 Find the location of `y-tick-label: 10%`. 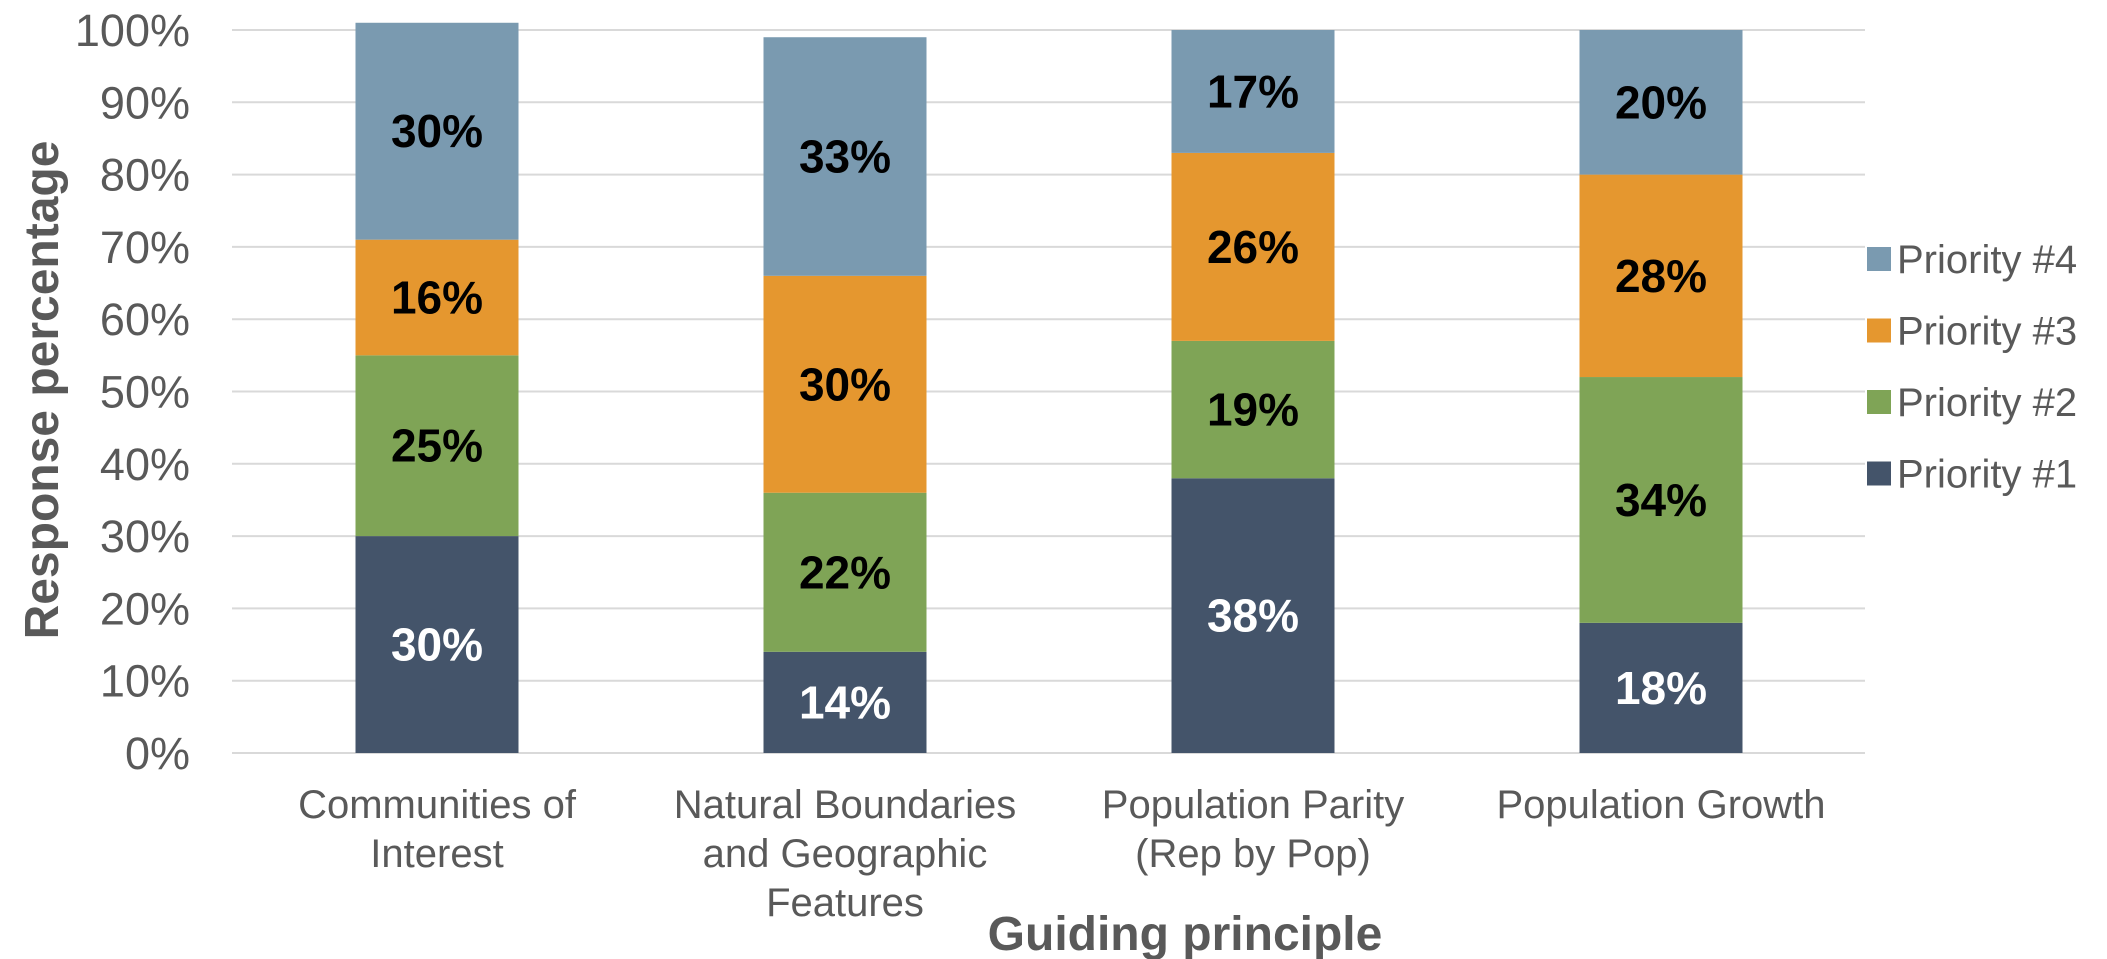

y-tick-label: 10% is located at coordinates (145, 681).